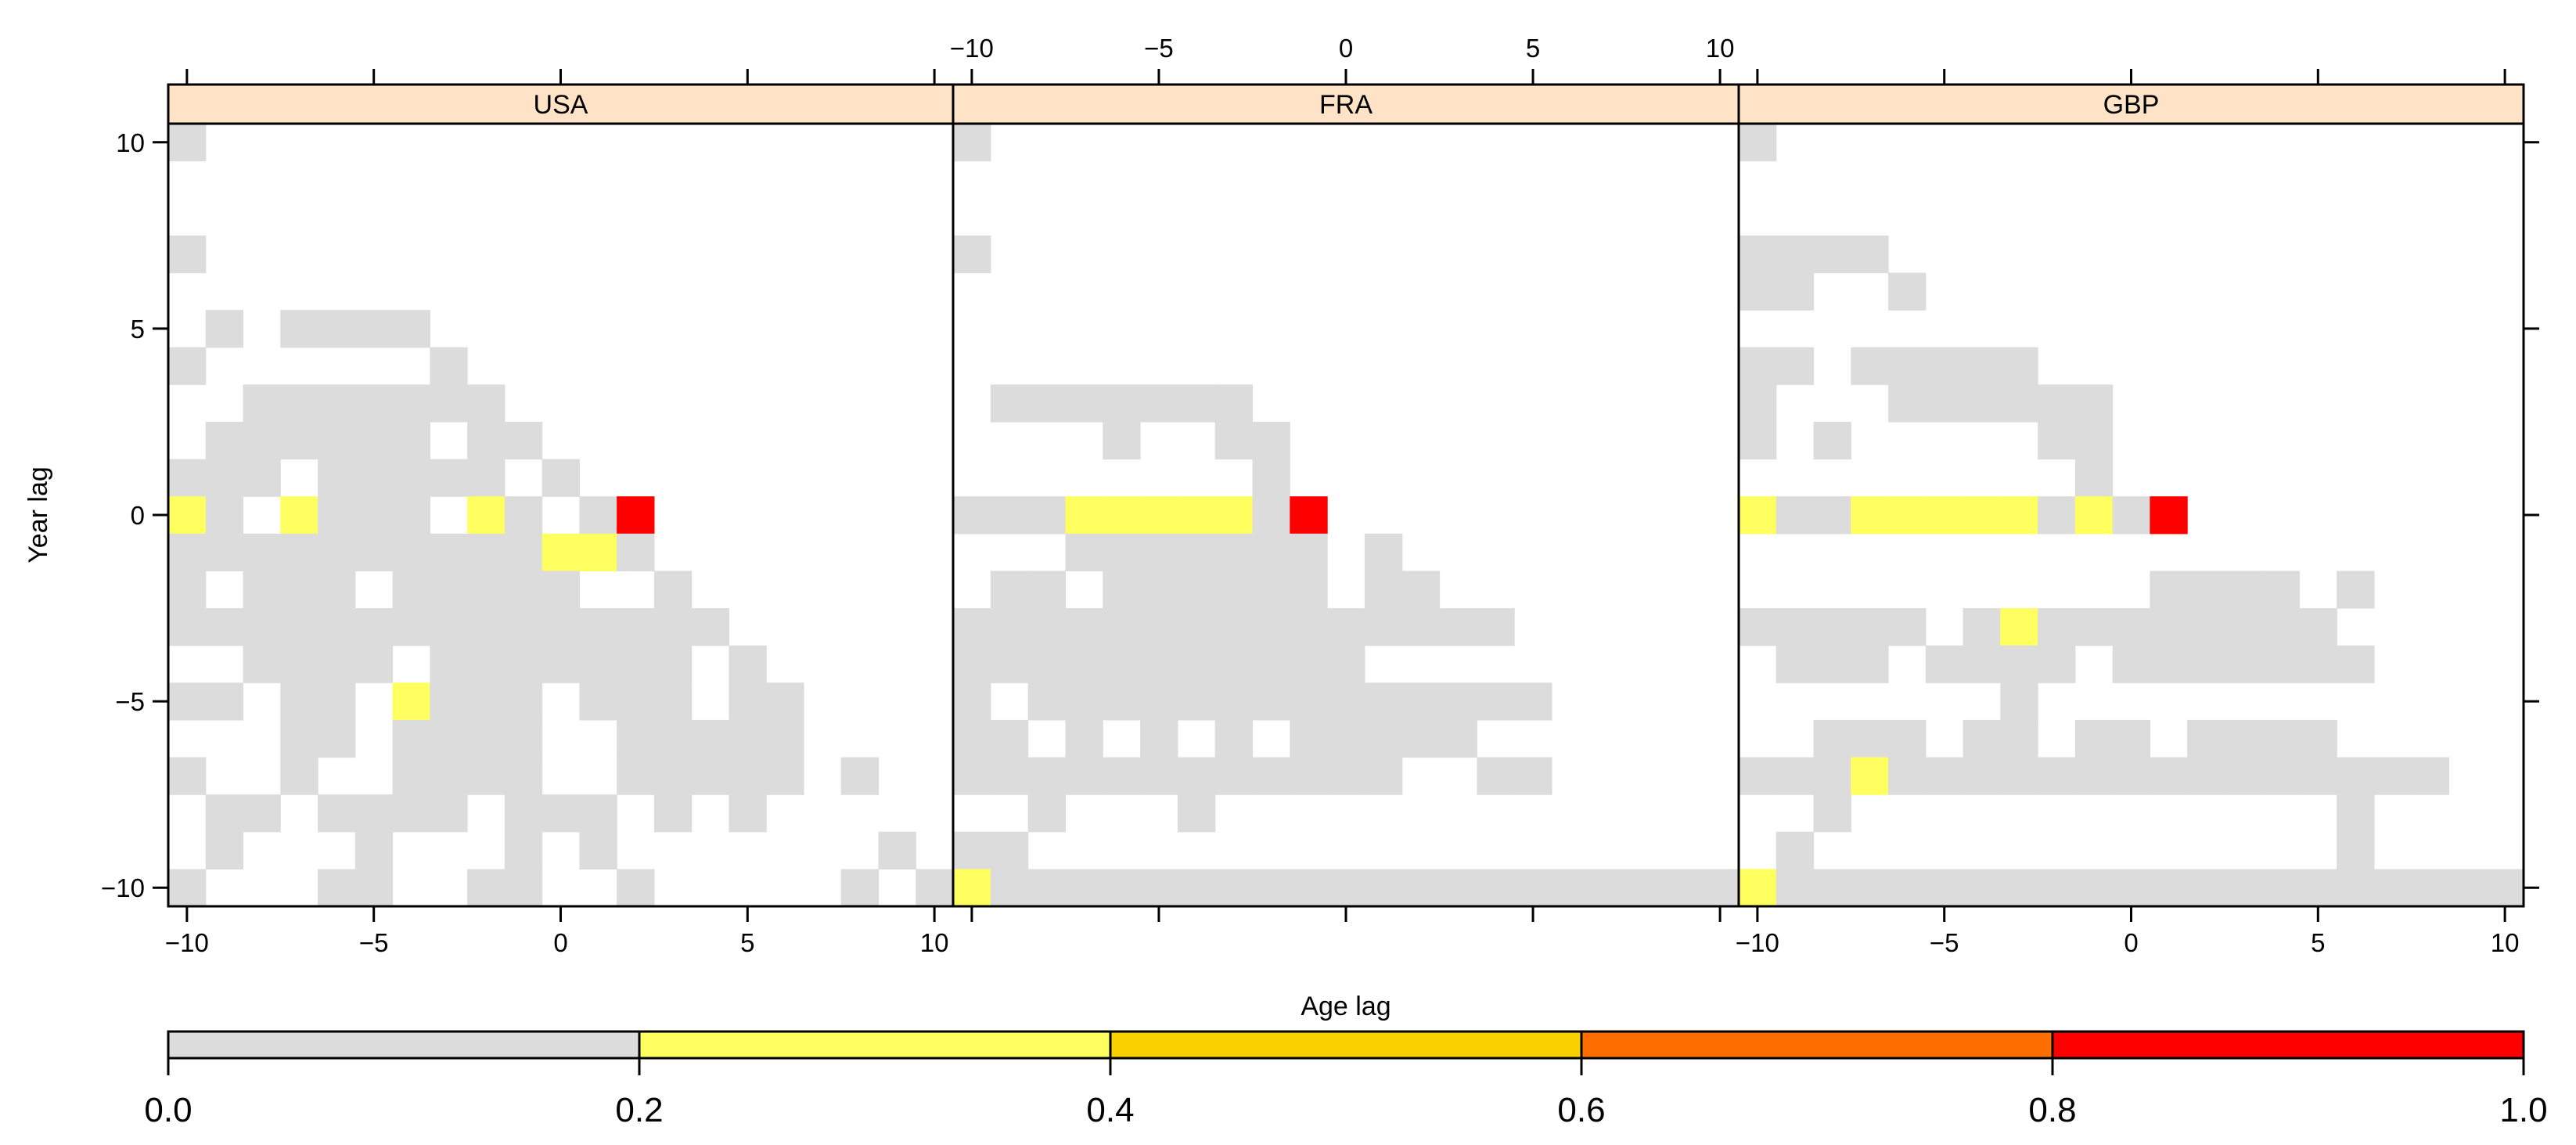 This screenshot has width=2576, height=1145. Describe the element at coordinates (1757, 942) in the screenshot. I see `x-tick-label: −10` at that location.